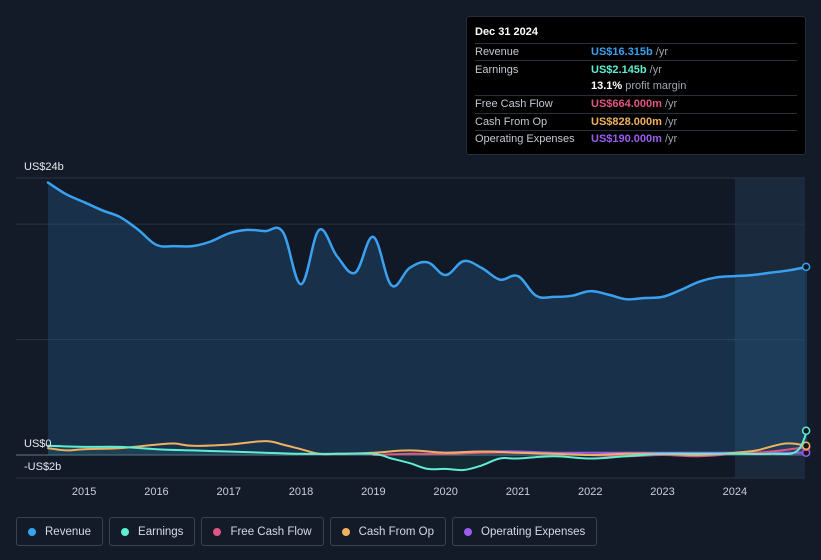 The image size is (821, 560). Describe the element at coordinates (626, 104) in the screenshot. I see `tooltip-value: US$664.000m` at that location.